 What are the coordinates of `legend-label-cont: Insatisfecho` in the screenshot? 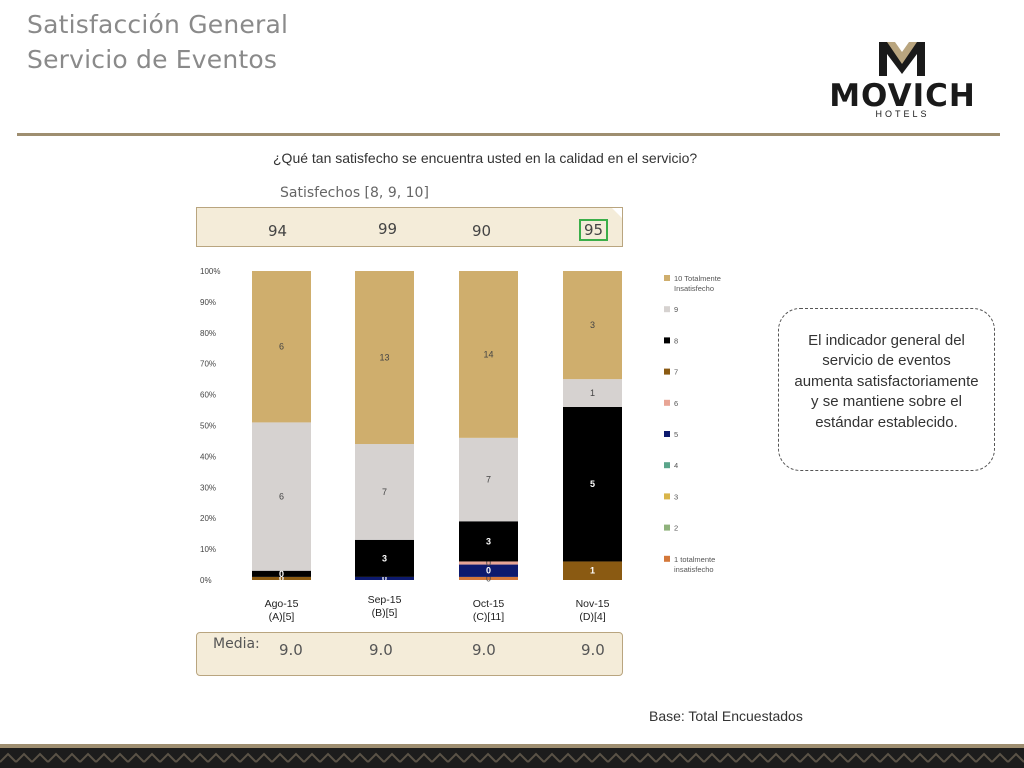 It's located at (694, 288).